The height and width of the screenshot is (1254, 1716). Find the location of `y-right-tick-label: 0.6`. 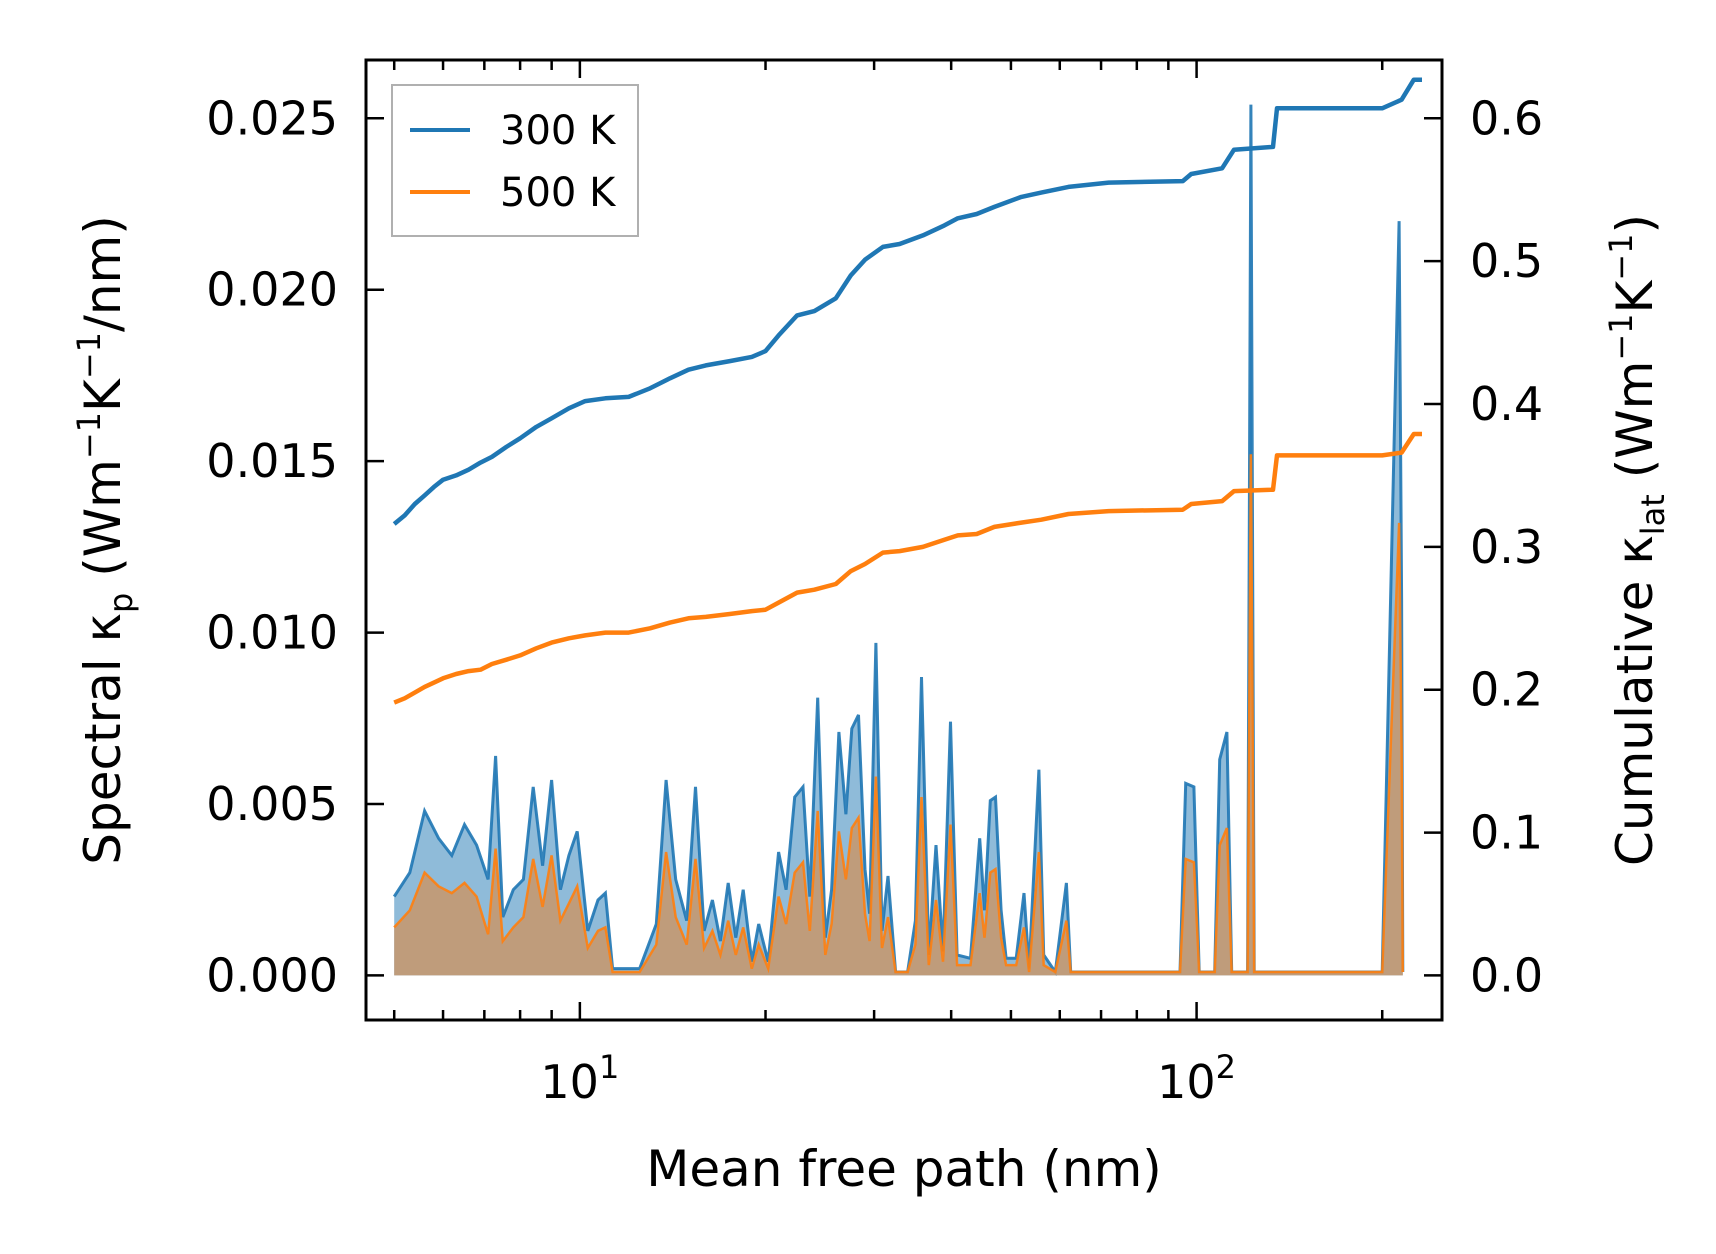

y-right-tick-label: 0.6 is located at coordinates (1506, 118).